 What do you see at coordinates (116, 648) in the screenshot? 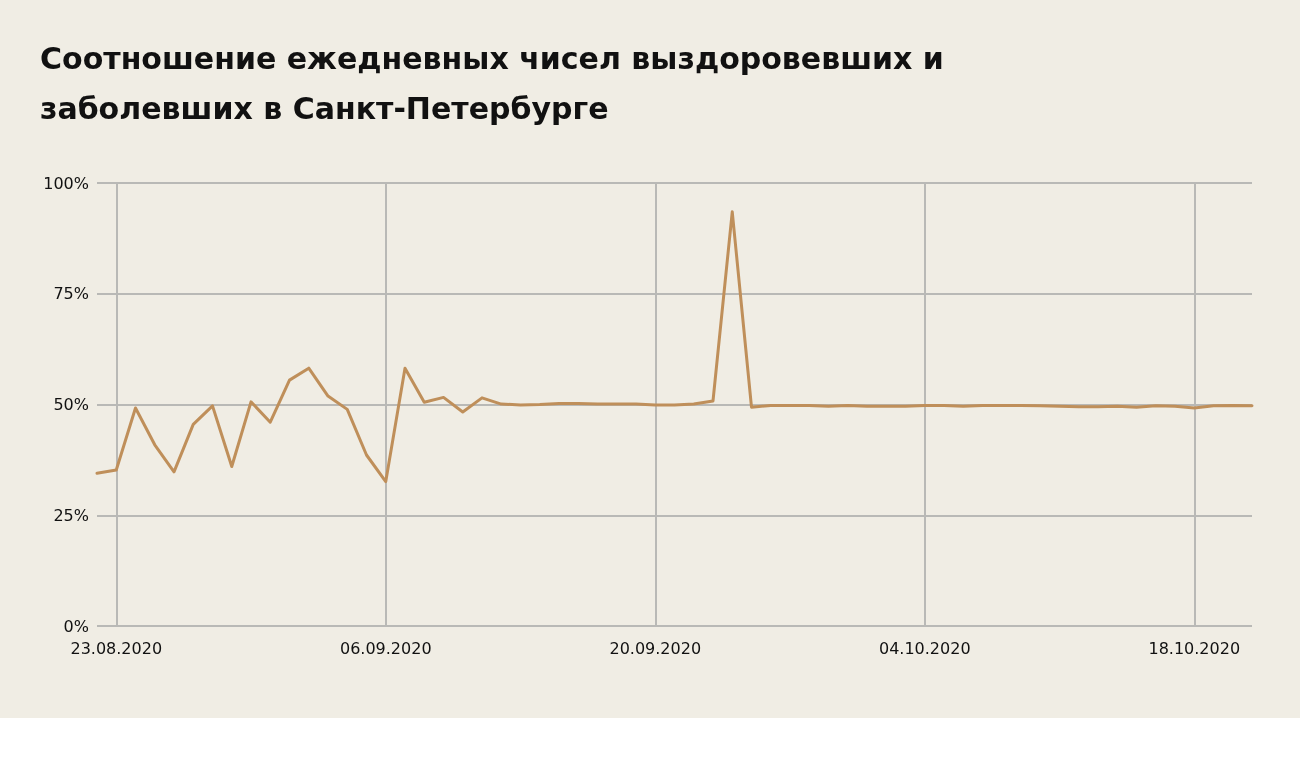
I see `x-tick-label: 23.08.2020` at bounding box center [116, 648].